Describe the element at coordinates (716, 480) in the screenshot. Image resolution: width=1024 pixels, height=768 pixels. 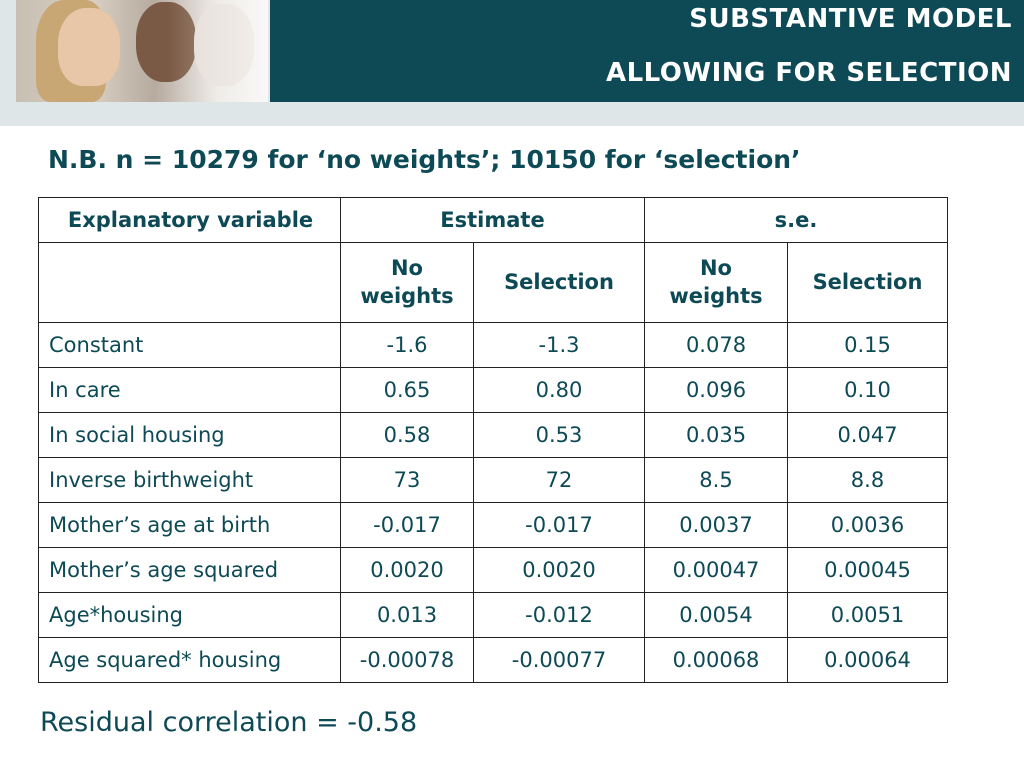
I see `cell-se-no-weights: 8.5` at that location.